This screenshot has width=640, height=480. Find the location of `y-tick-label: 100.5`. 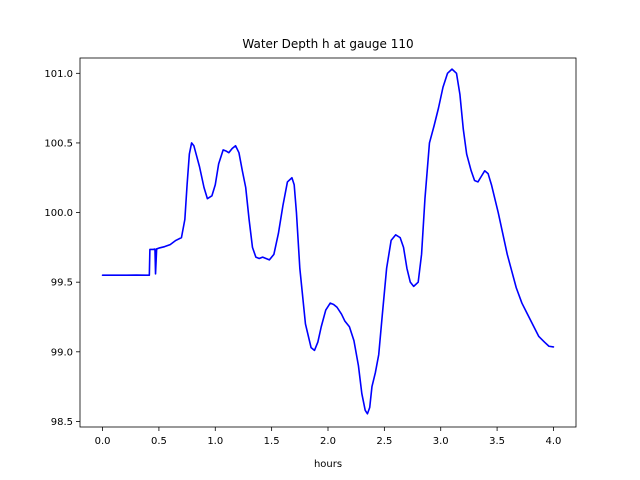

y-tick-label: 100.5 is located at coordinates (58, 143).